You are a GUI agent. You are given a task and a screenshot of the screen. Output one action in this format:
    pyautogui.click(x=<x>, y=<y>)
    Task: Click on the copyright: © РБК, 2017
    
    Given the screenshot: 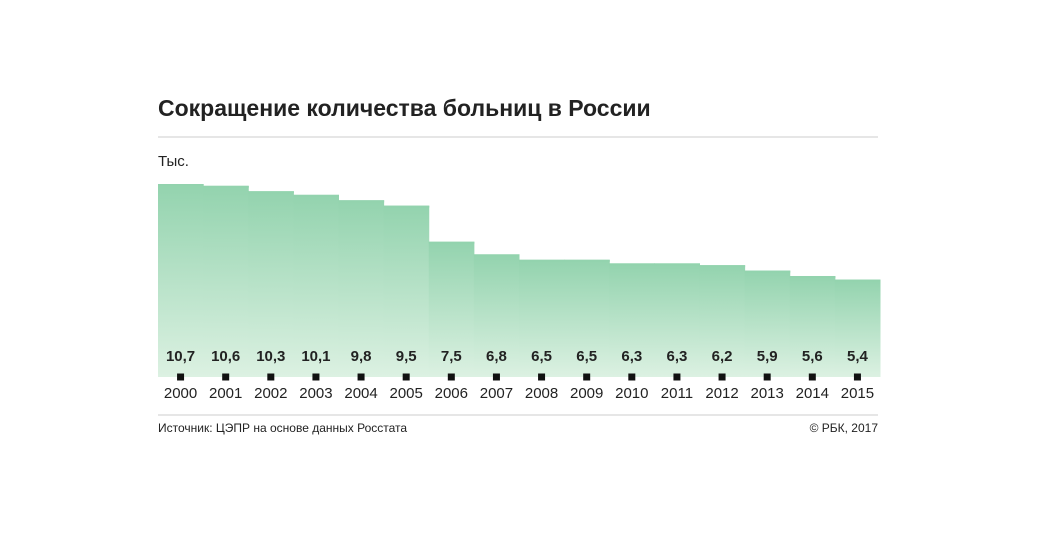 What is the action you would take?
    pyautogui.click(x=844, y=428)
    